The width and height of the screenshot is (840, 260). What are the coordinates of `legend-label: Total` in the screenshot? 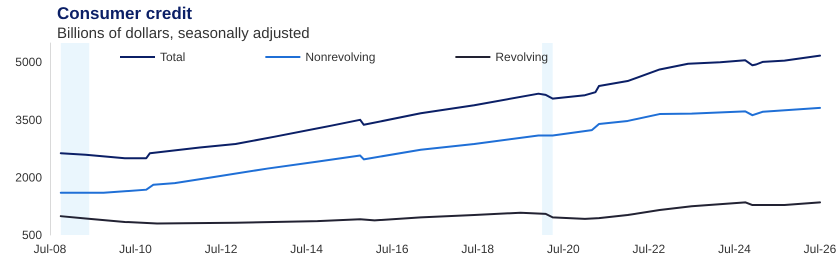 It's located at (173, 57).